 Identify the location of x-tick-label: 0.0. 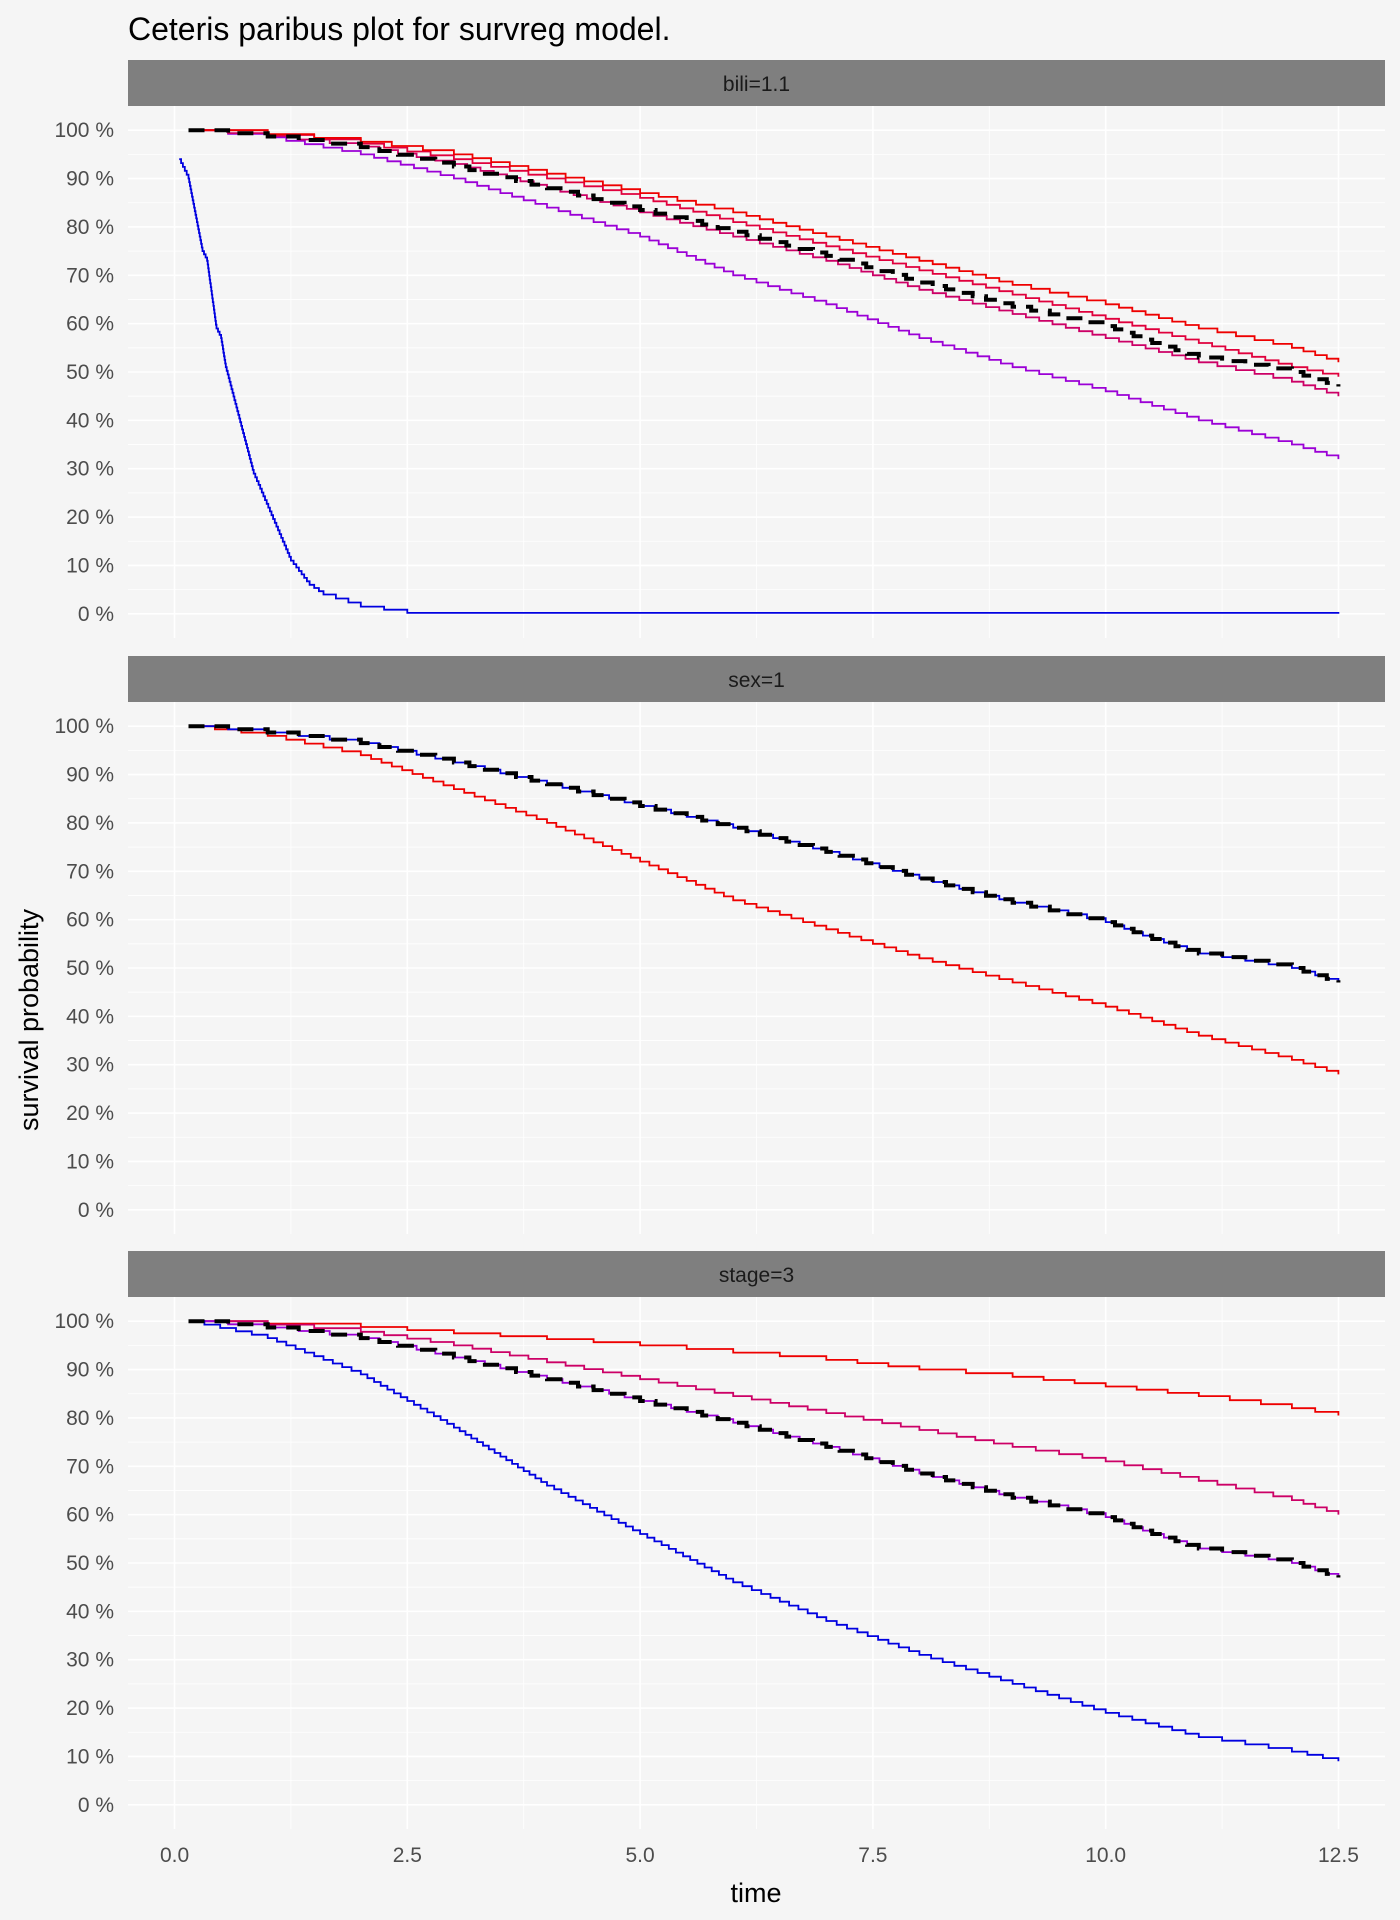
(174, 1855).